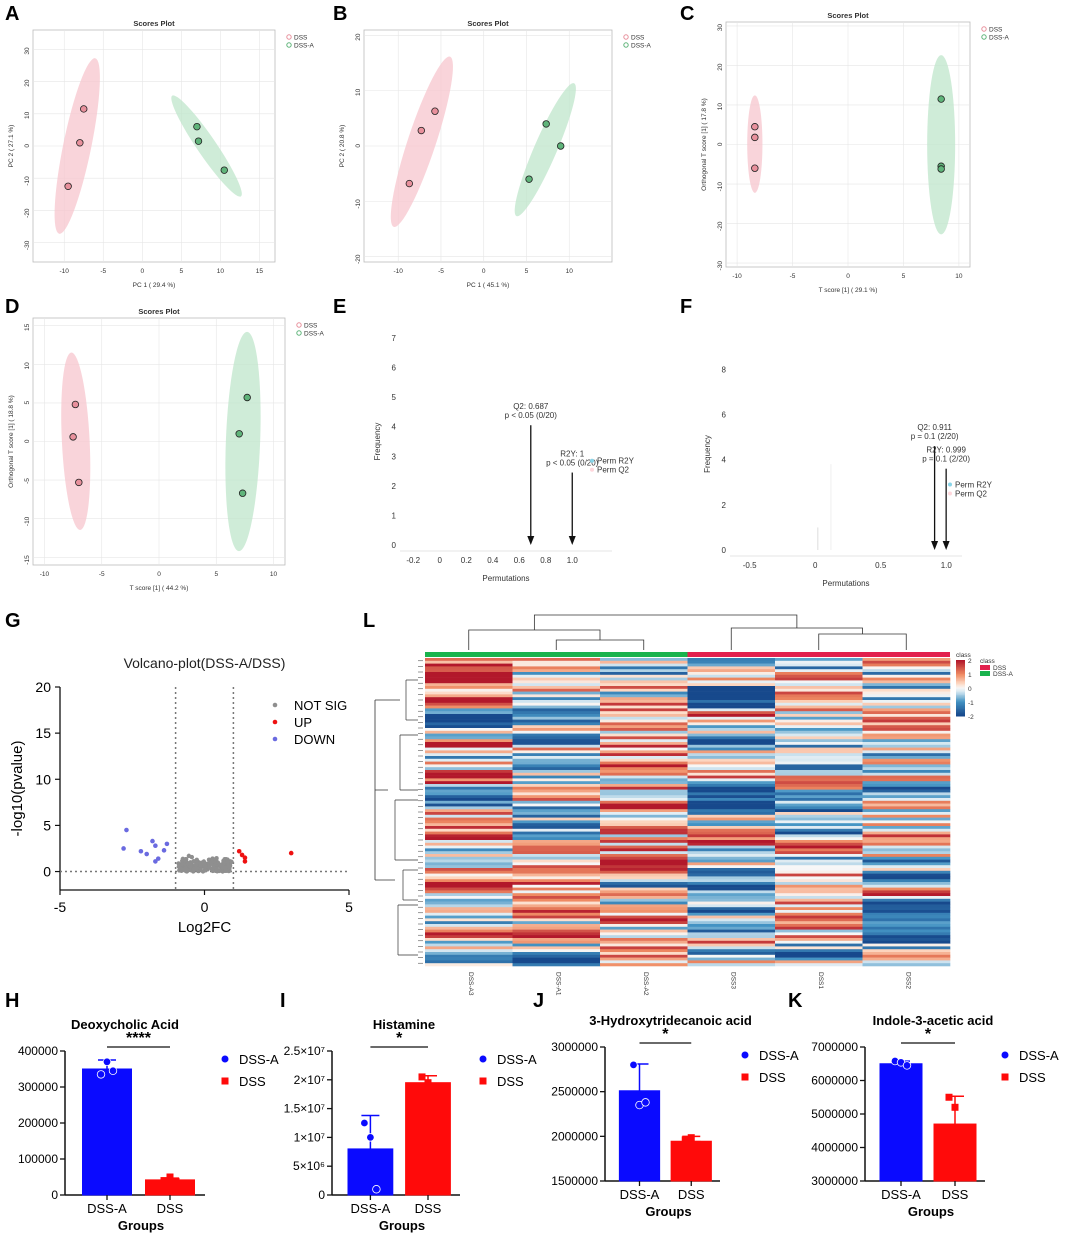 This screenshot has height=1239, width=1065. Describe the element at coordinates (574, 1092) in the screenshot. I see `y-tick-label: 2500000` at that location.